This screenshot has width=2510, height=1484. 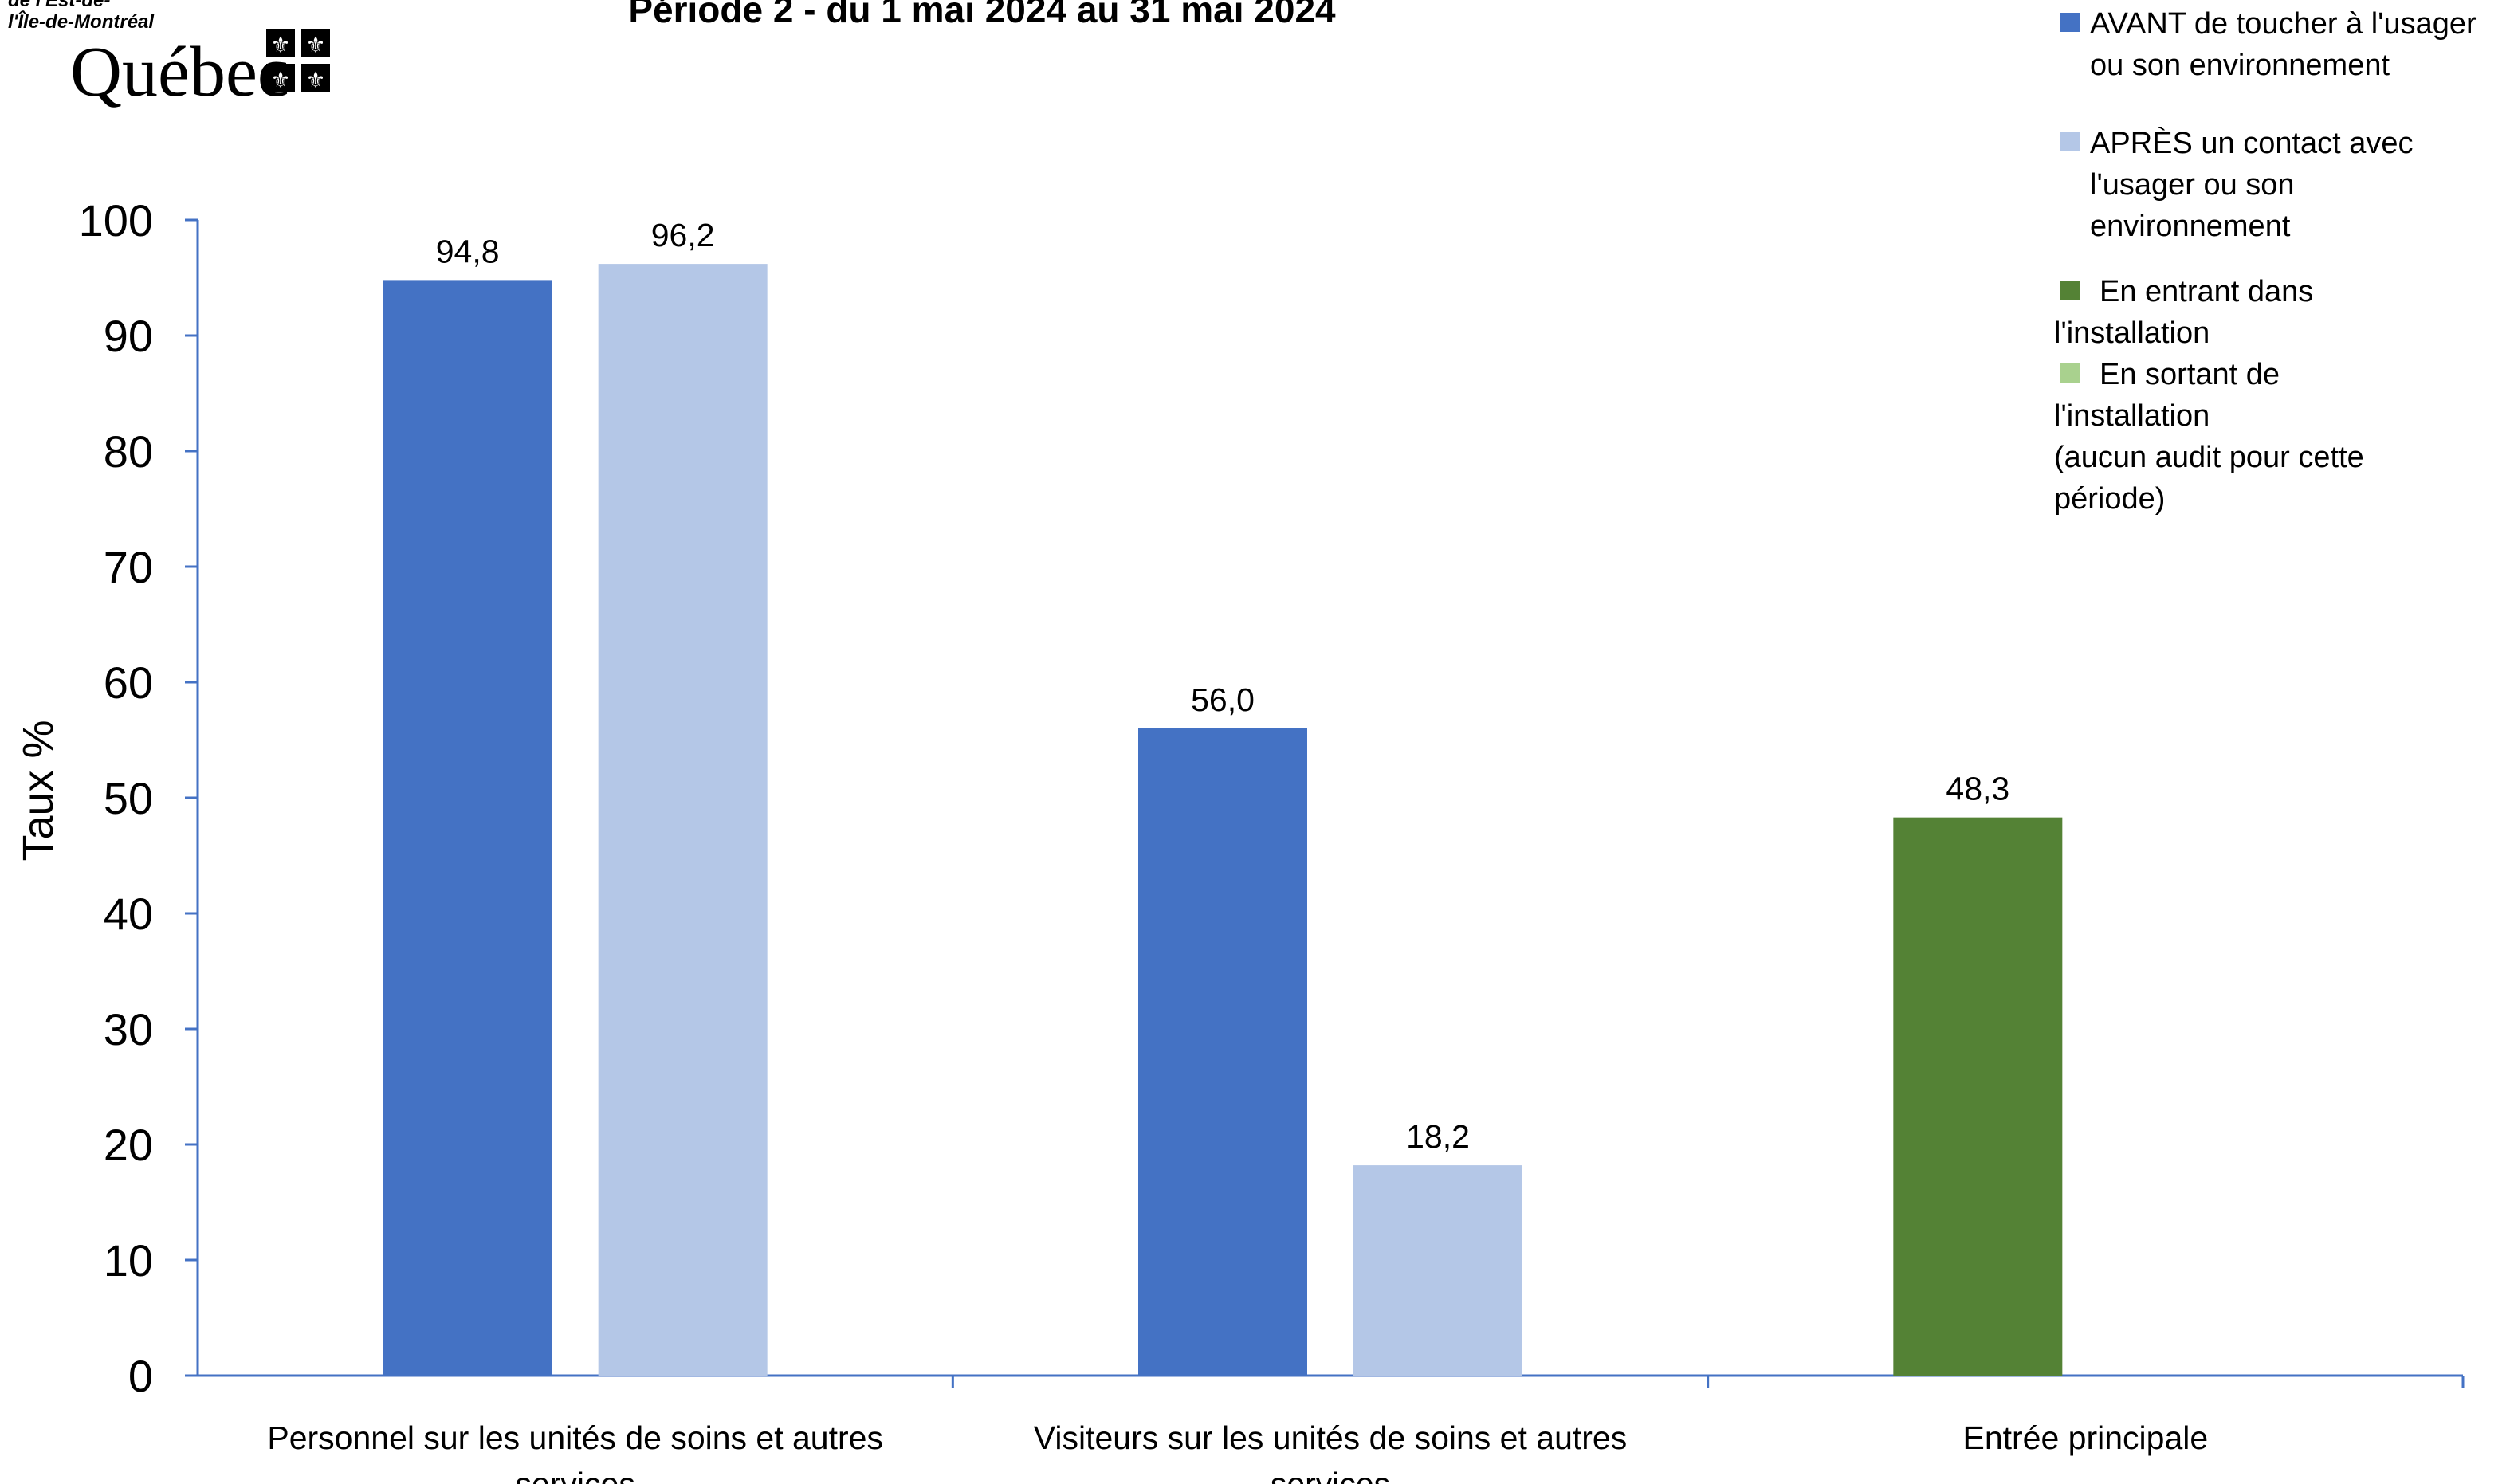 I want to click on y-tick-label: 20, so click(x=128, y=1145).